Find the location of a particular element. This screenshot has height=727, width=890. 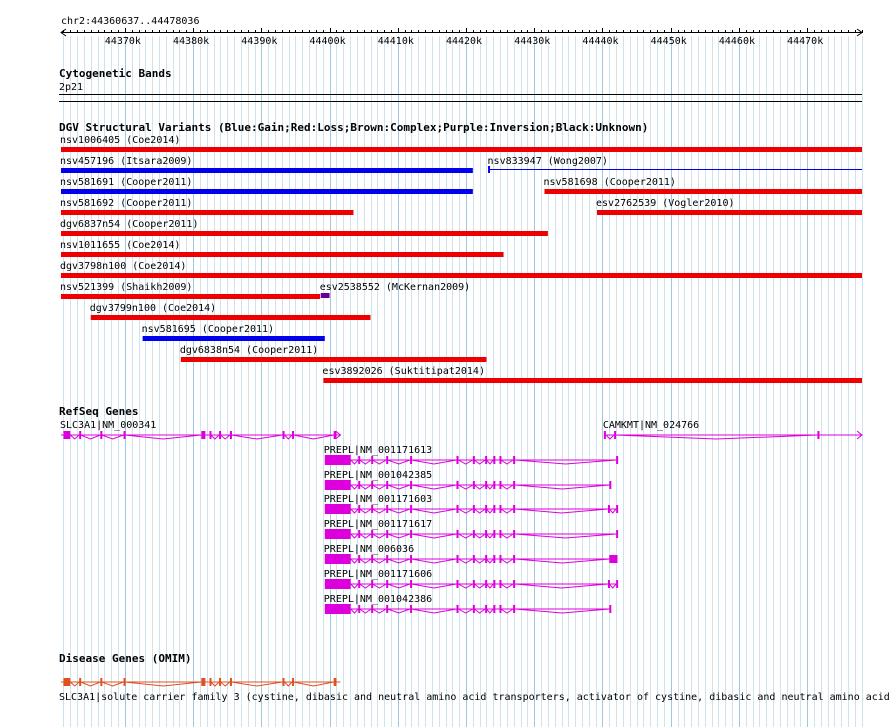

dgv-variant: dgv6838n54 (Cooper2011) is located at coordinates (333, 353).